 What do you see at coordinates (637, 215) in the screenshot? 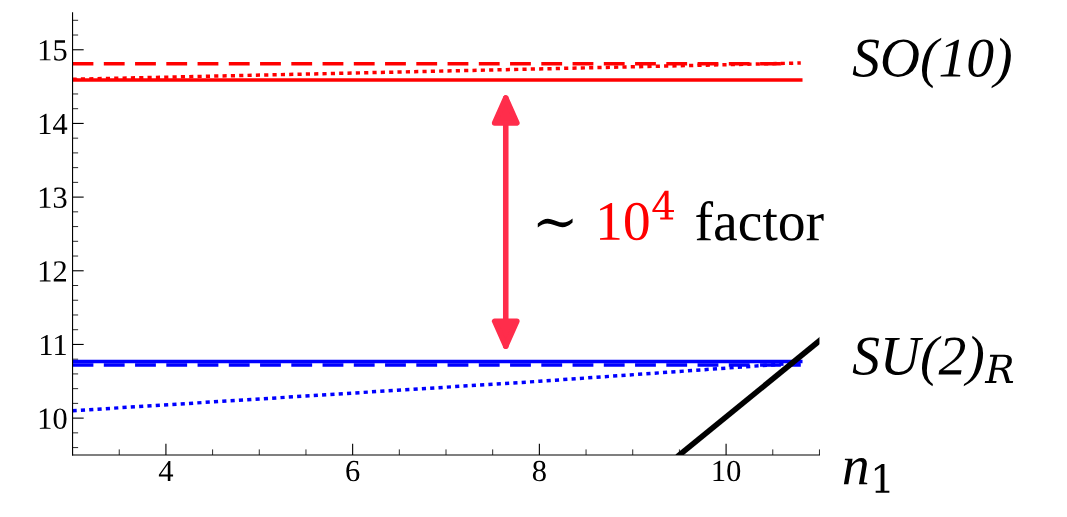
I see `annotation: 10$^{4}$` at bounding box center [637, 215].